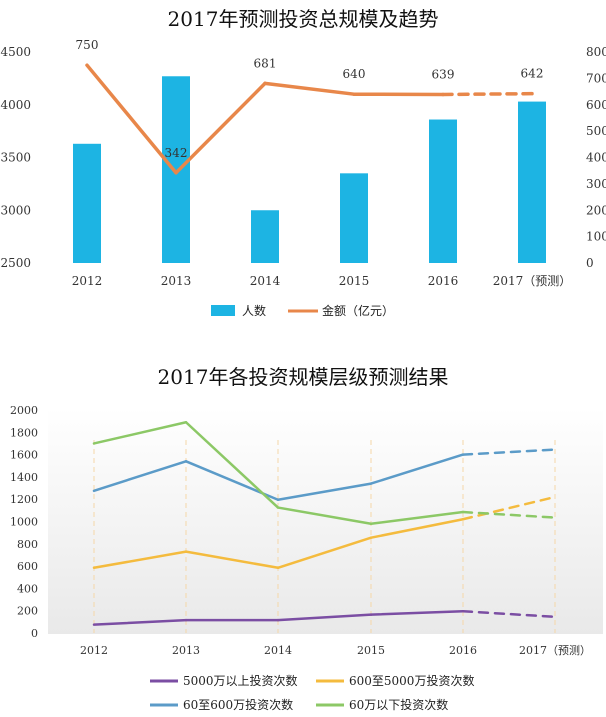  What do you see at coordinates (87, 45) in the screenshot?
I see `amount-data-label: 750` at bounding box center [87, 45].